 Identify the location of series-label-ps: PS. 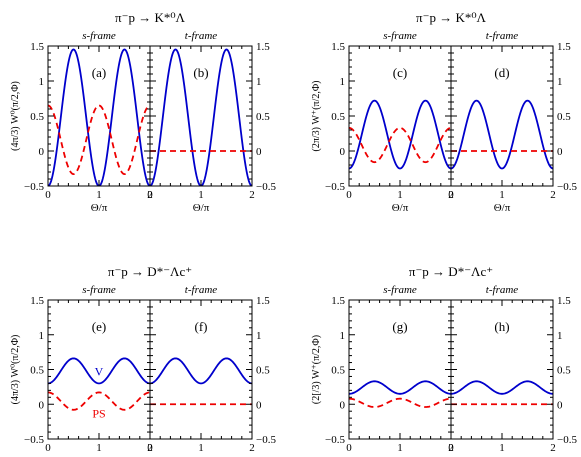
(98, 413).